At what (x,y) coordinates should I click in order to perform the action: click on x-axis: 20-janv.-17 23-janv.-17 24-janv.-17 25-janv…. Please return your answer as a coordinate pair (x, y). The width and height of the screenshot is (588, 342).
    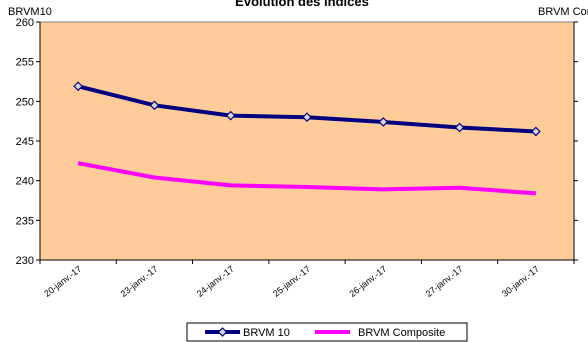
    Looking at the image, I should click on (307, 279).